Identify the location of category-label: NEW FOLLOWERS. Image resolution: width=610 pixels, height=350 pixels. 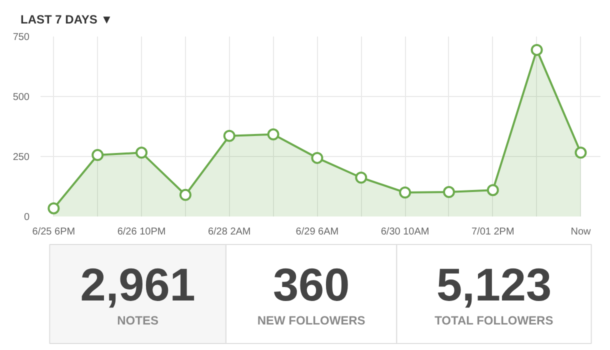
(311, 321).